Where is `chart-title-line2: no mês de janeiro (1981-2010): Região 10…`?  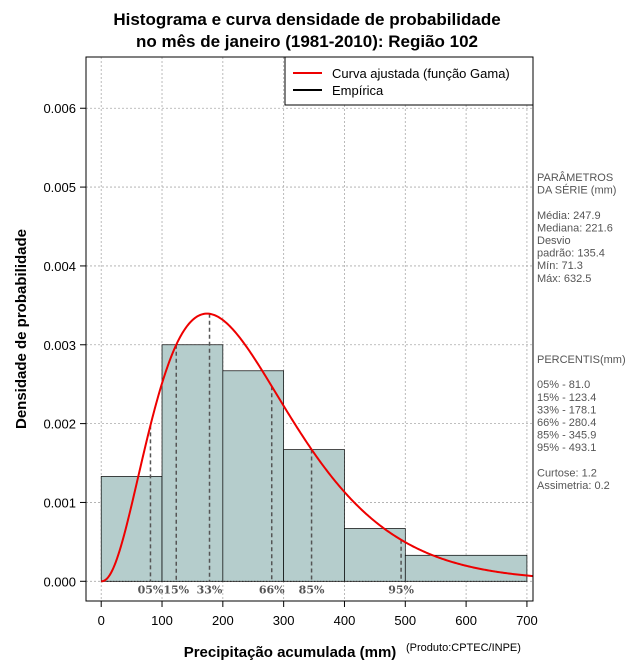 chart-title-line2: no mês de janeiro (1981-2010): Região 10… is located at coordinates (307, 41).